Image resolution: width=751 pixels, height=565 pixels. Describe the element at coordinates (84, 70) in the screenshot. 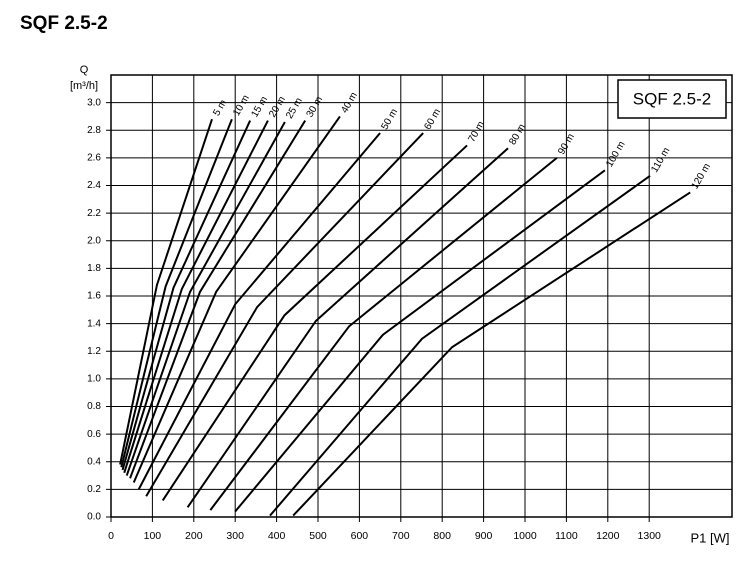

I see `y-axis-label: Q` at that location.